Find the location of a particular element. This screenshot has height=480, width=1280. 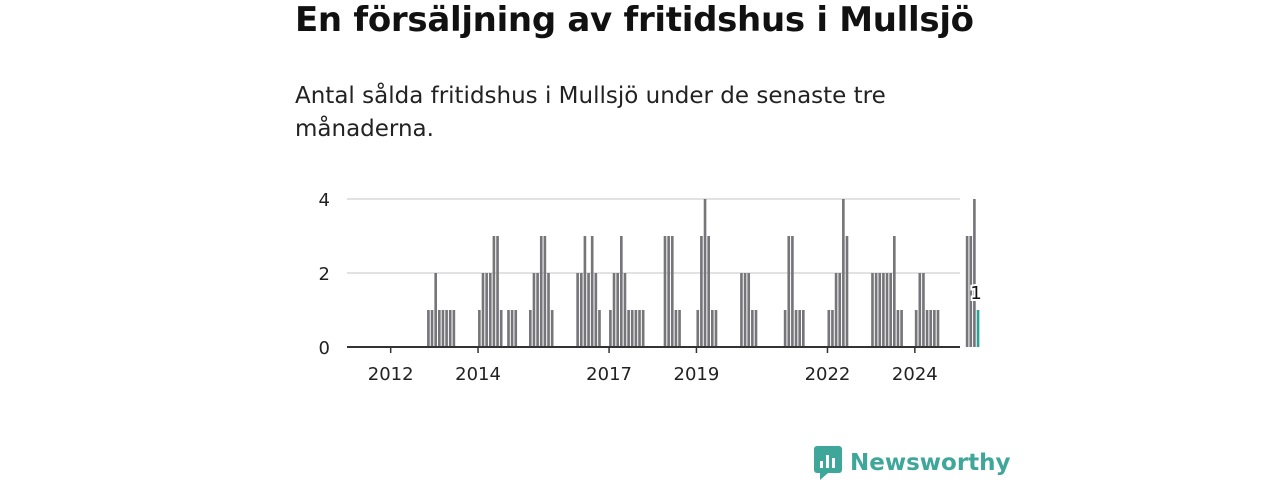

brand-name: Newsworthy is located at coordinates (930, 463).